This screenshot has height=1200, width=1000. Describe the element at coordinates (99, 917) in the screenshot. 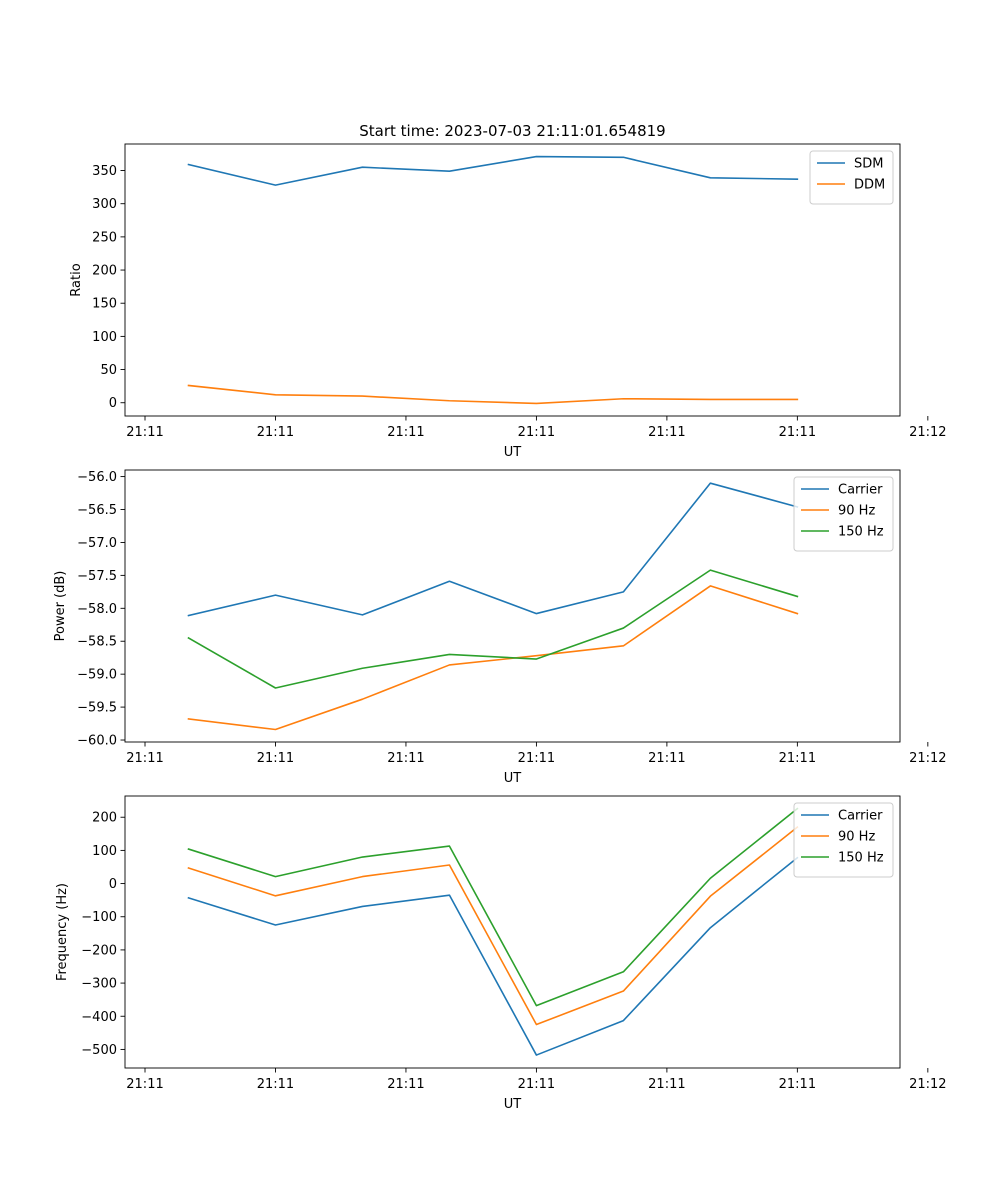

I see `frequency-y-tick-label: −100` at that location.